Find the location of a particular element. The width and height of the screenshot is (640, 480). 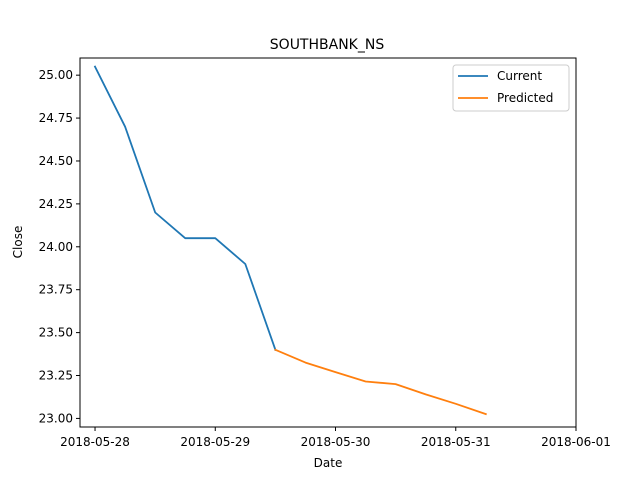

x-tick-label: 2018-06-01 is located at coordinates (576, 442).